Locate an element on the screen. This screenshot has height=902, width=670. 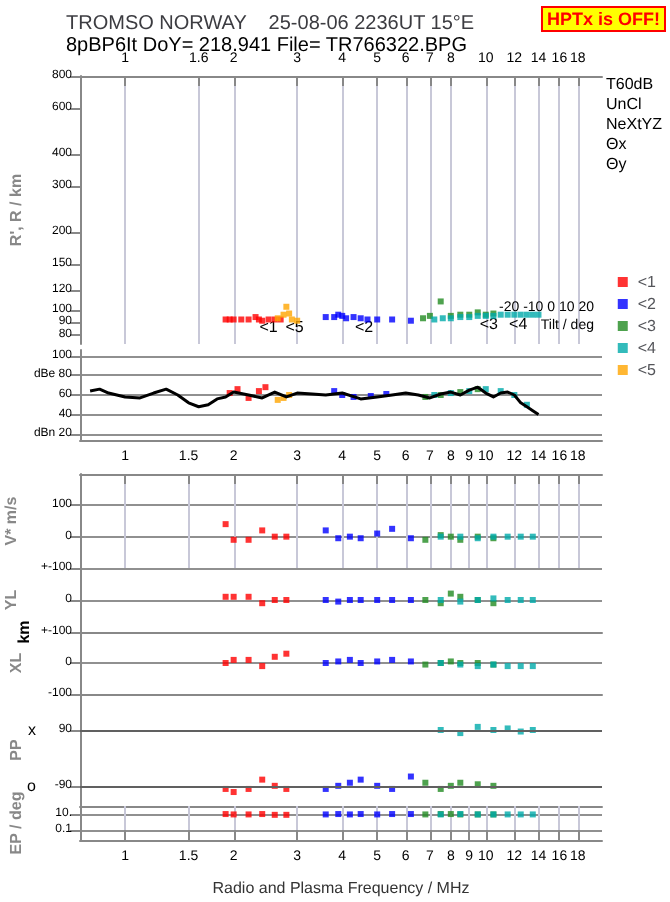
y-axis-title: XL is located at coordinates (16, 663).